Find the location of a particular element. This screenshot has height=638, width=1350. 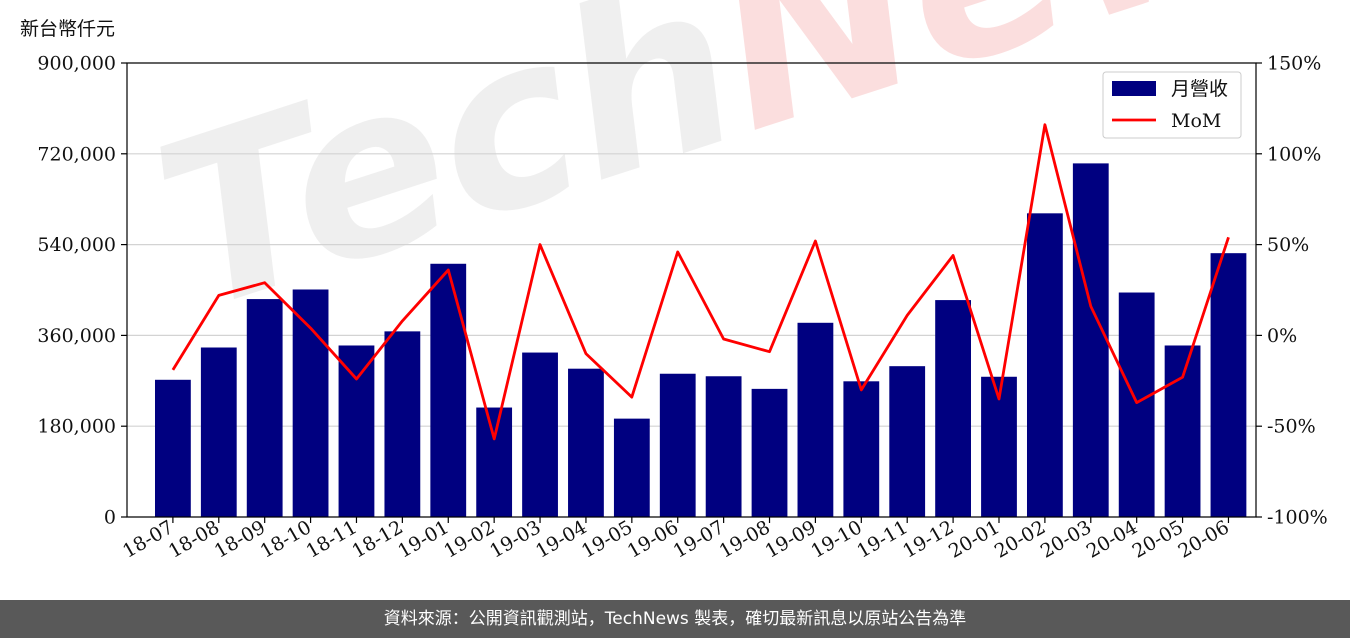

right-y-axis: -100% -50% 0% 50% 100% 150% is located at coordinates (1292, 291).